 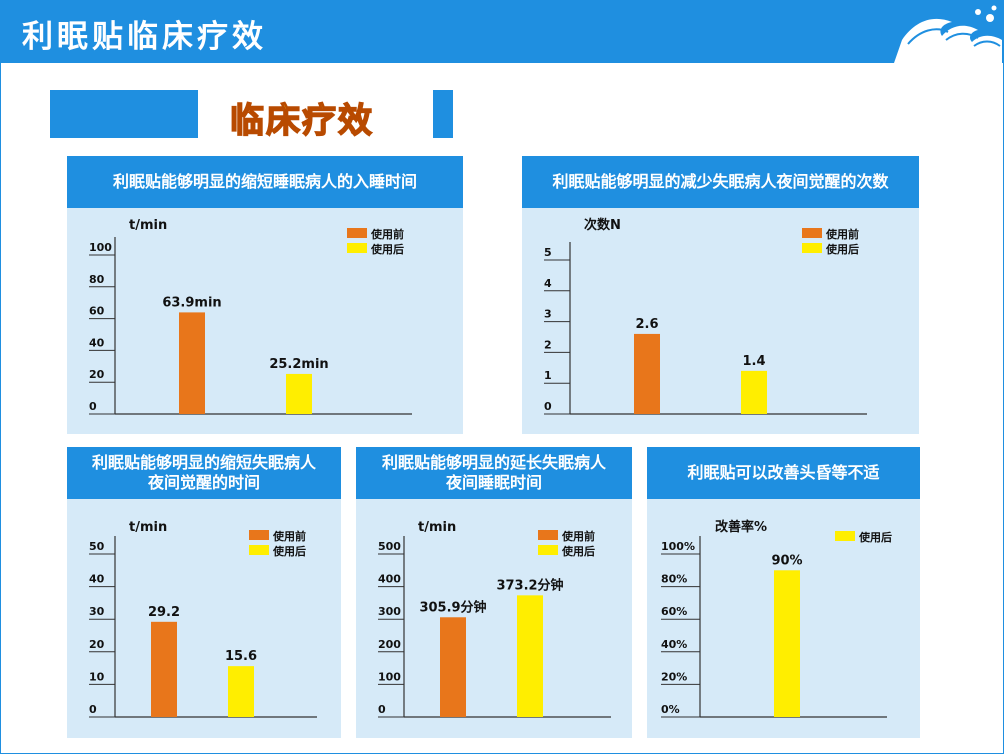 What do you see at coordinates (389, 644) in the screenshot?
I see `y-tick-label: 200` at bounding box center [389, 644].